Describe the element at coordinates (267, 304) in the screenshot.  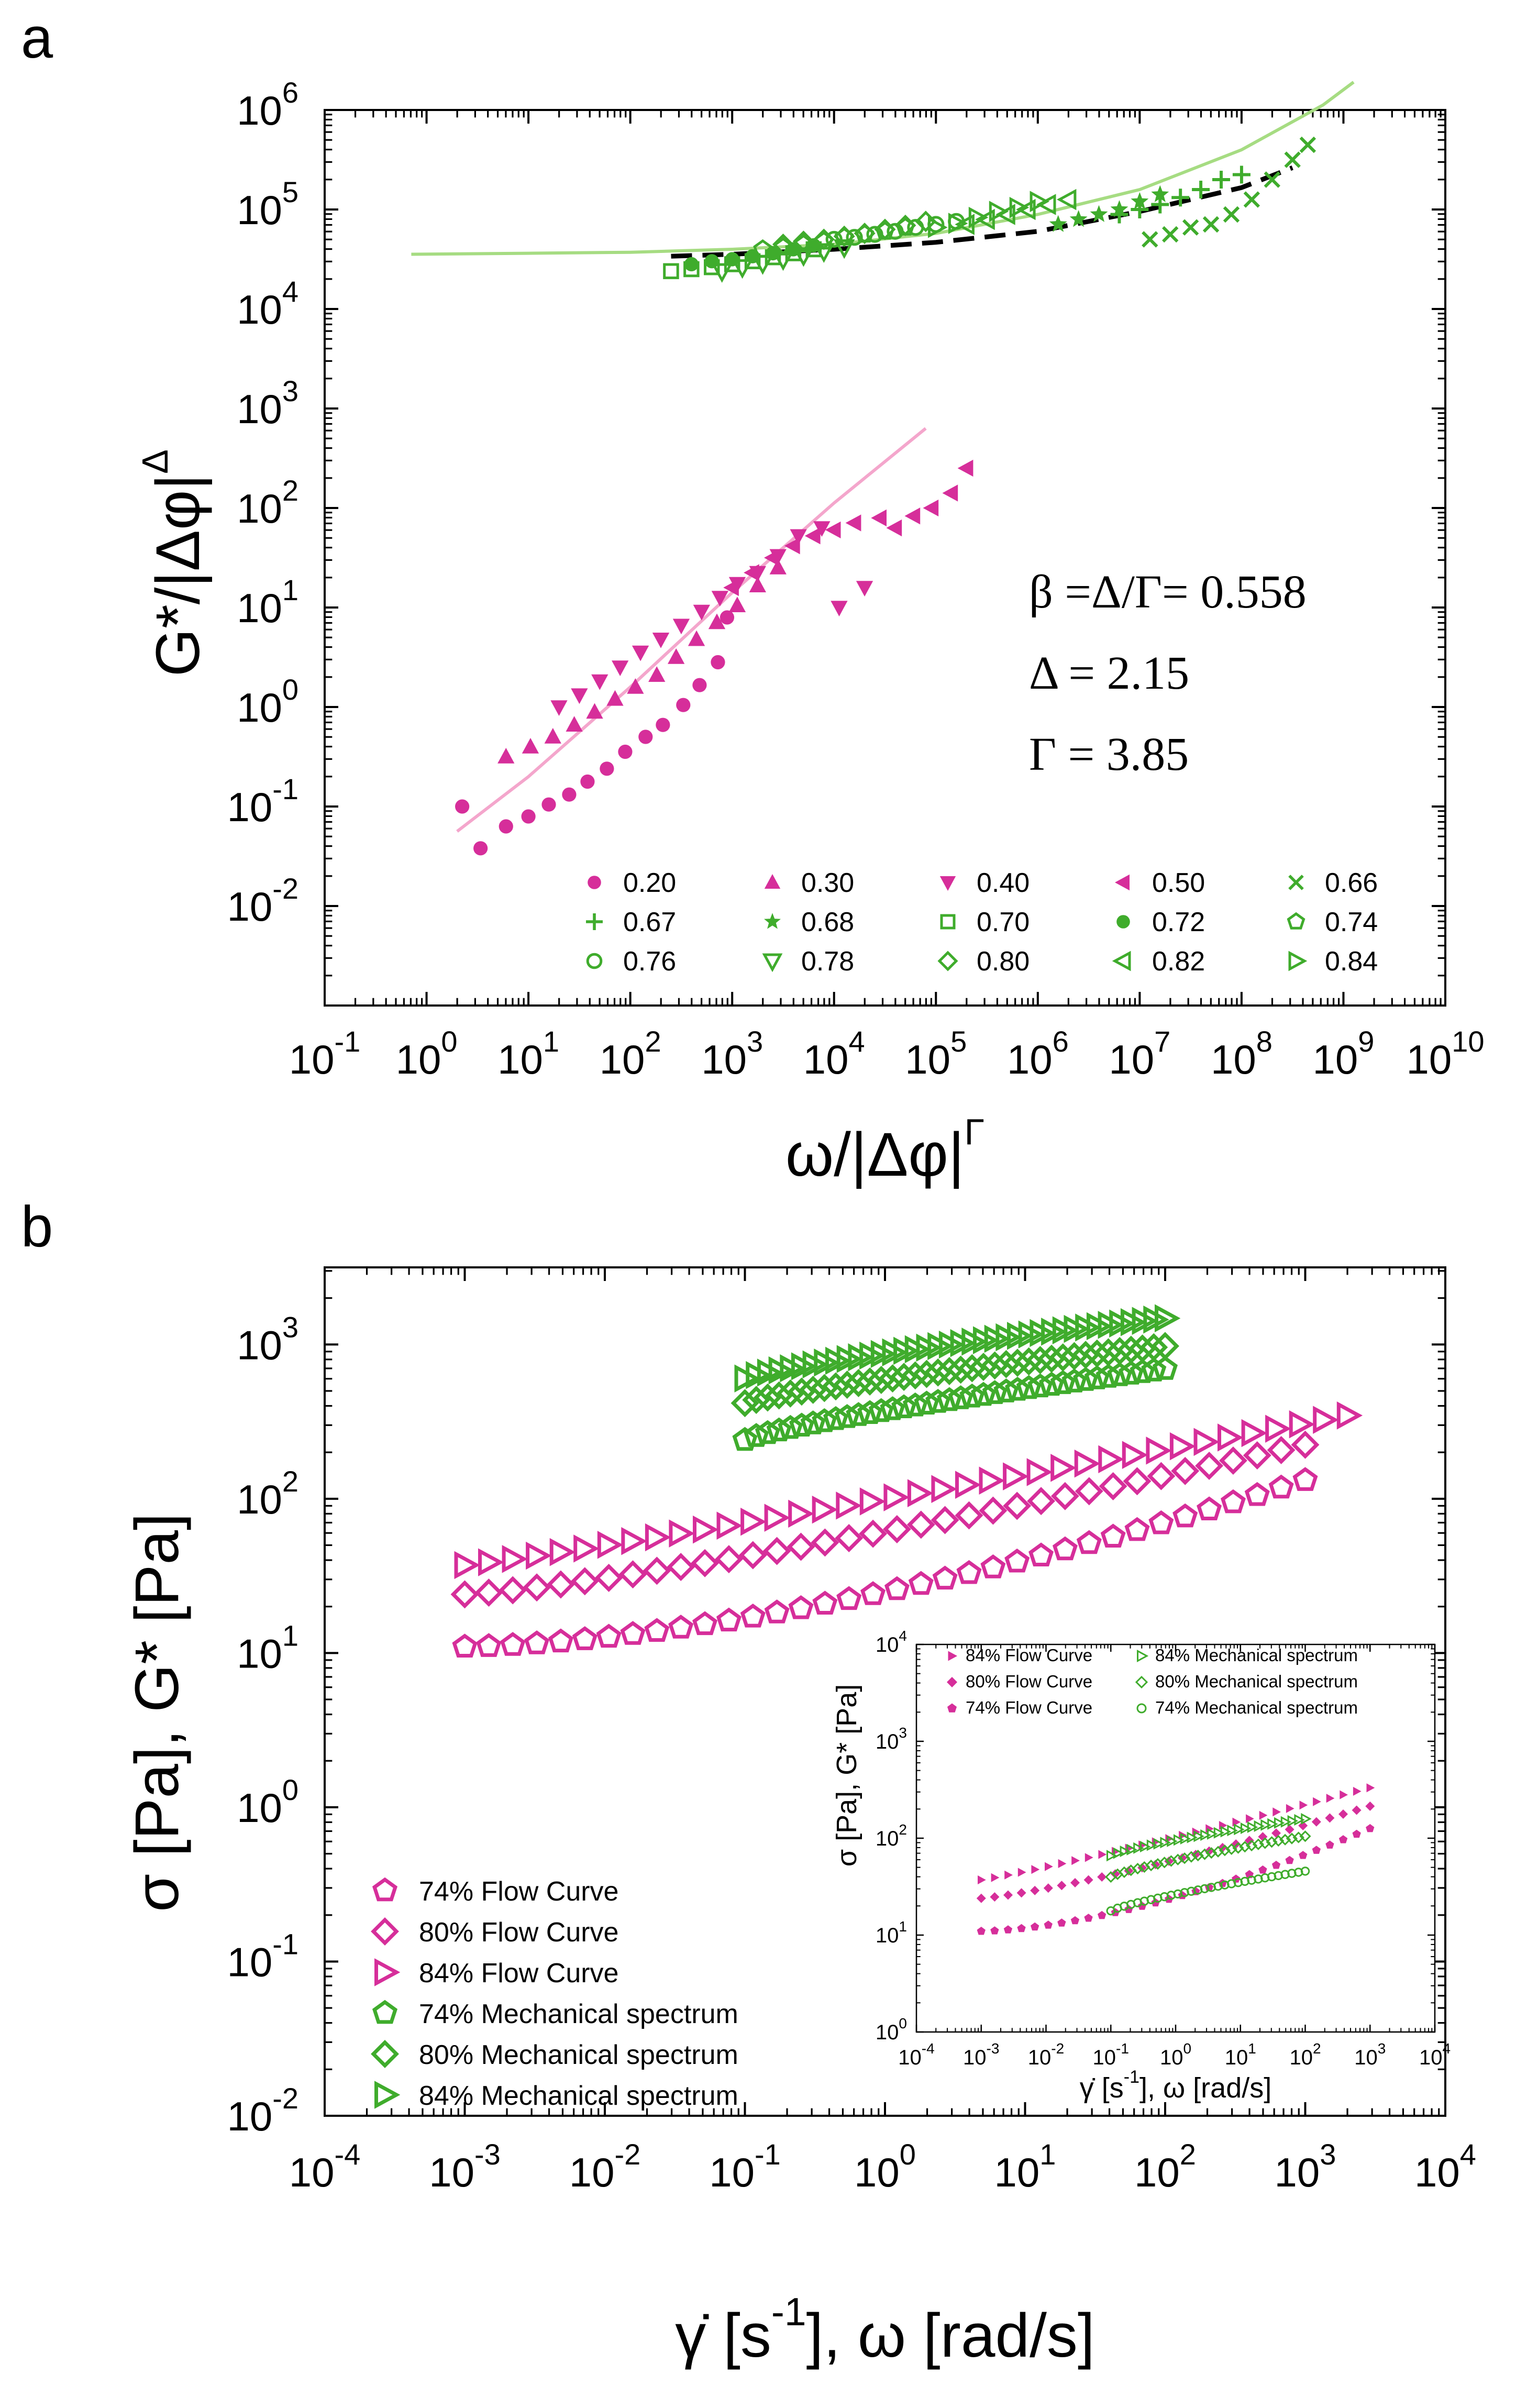
I see `y-tick-label: 10⁴` at that location.